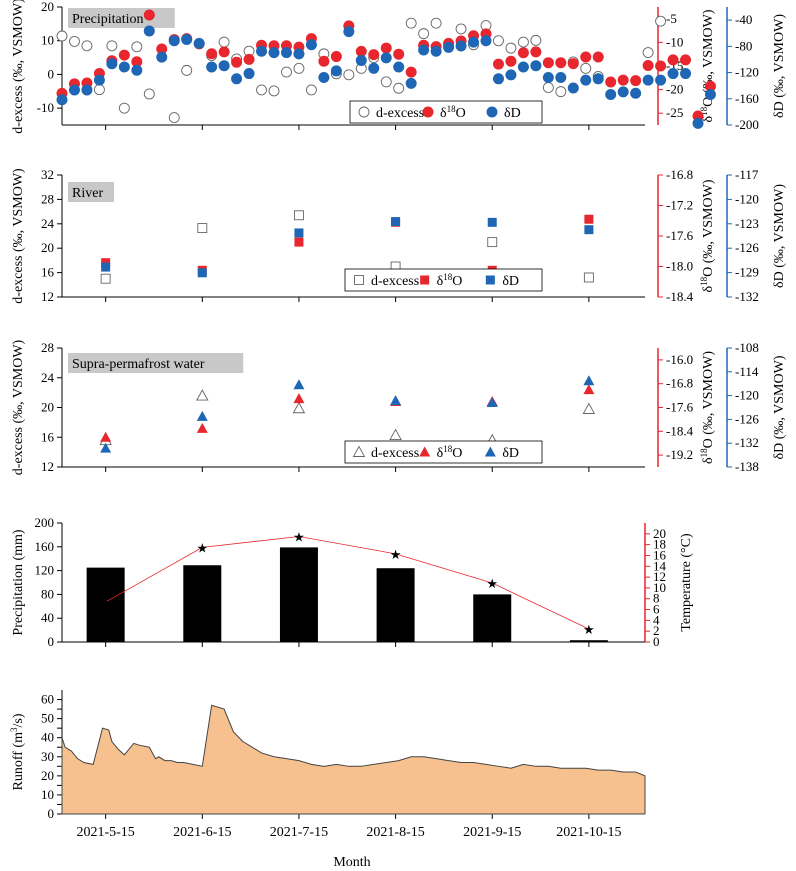  Describe the element at coordinates (743, 19) in the screenshot. I see `y-tick-label-dd-0-4: -40` at that location.